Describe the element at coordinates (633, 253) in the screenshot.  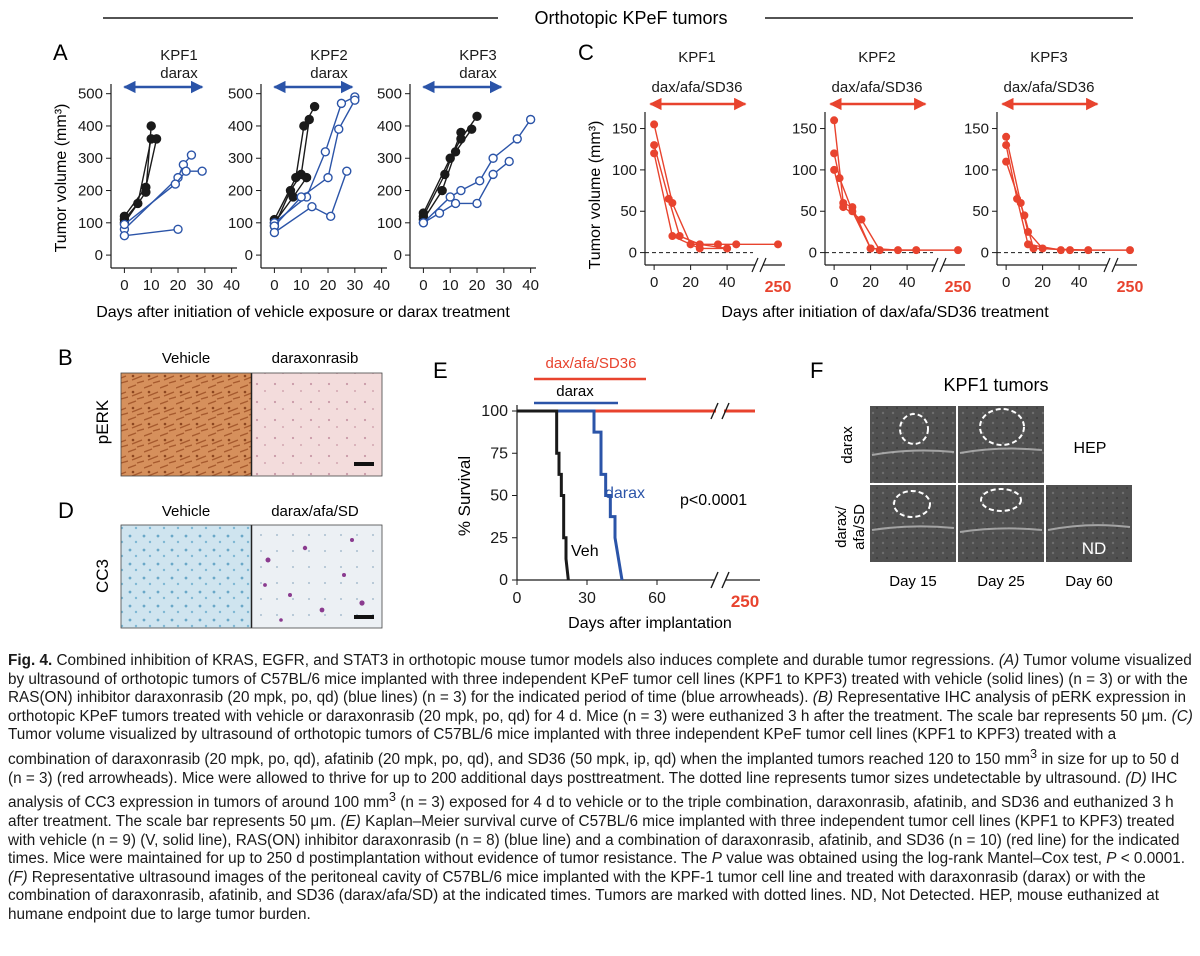
I see `panelC-ytick-label: 0` at that location.